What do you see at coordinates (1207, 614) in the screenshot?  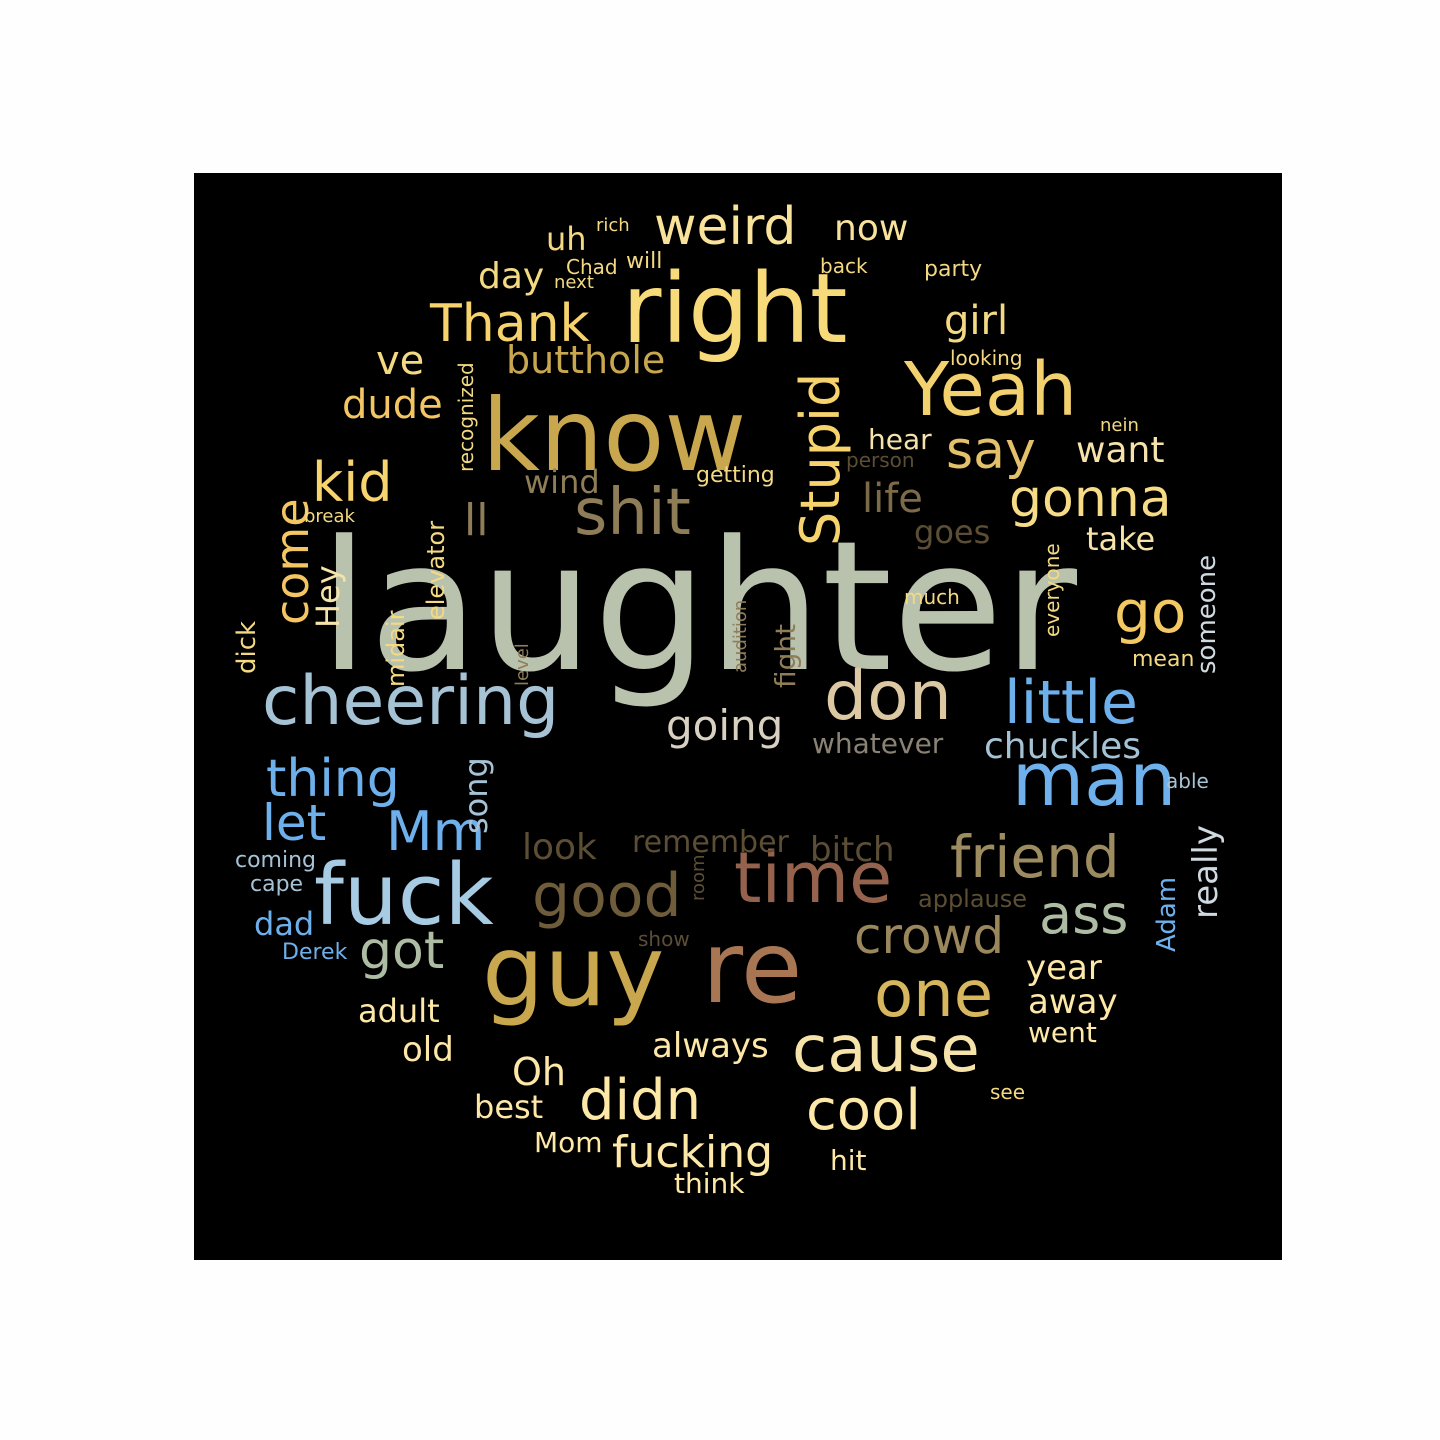 I see `word-someone: someone` at bounding box center [1207, 614].